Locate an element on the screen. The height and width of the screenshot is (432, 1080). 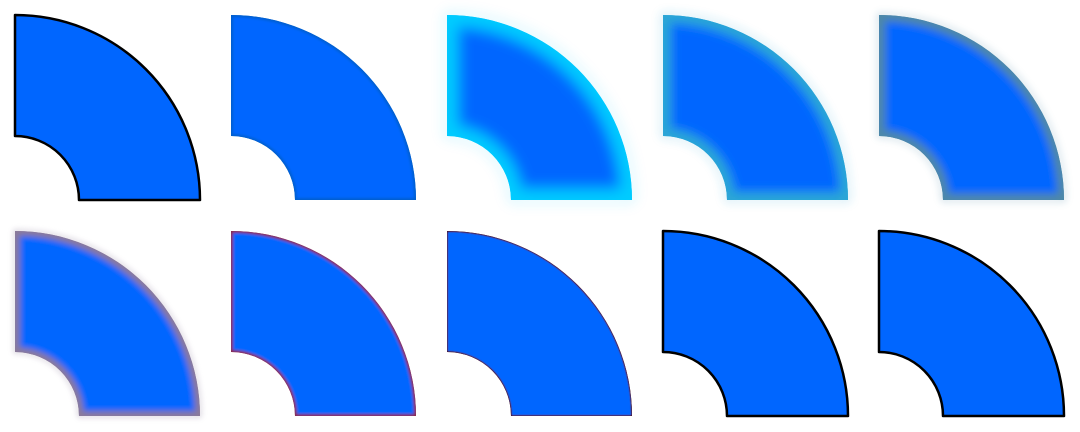
sector-swatch-r2-c4 is located at coordinates (755, 323).